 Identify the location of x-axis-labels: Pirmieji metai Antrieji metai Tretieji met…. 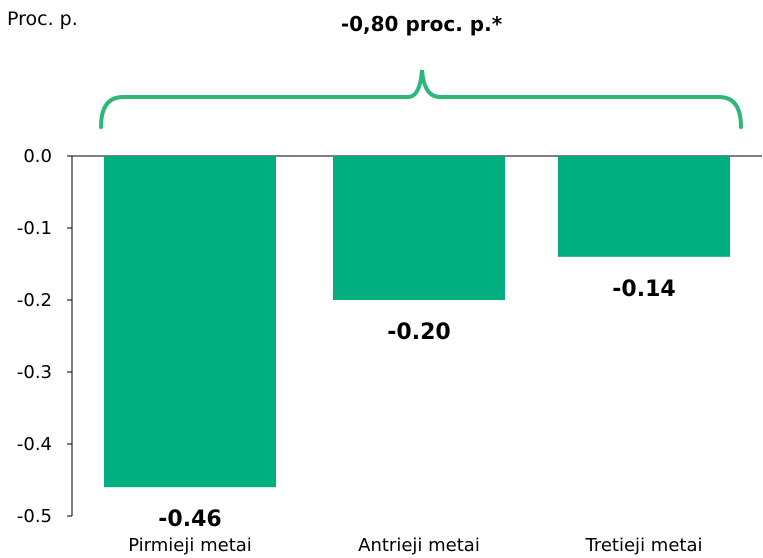
(415, 545).